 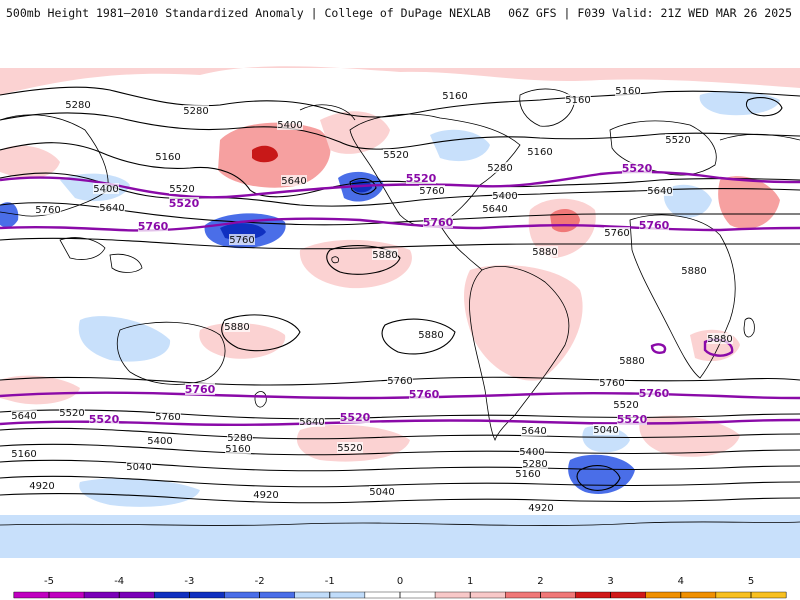 I want to click on height-contour-label: 5280, so click(x=77, y=105).